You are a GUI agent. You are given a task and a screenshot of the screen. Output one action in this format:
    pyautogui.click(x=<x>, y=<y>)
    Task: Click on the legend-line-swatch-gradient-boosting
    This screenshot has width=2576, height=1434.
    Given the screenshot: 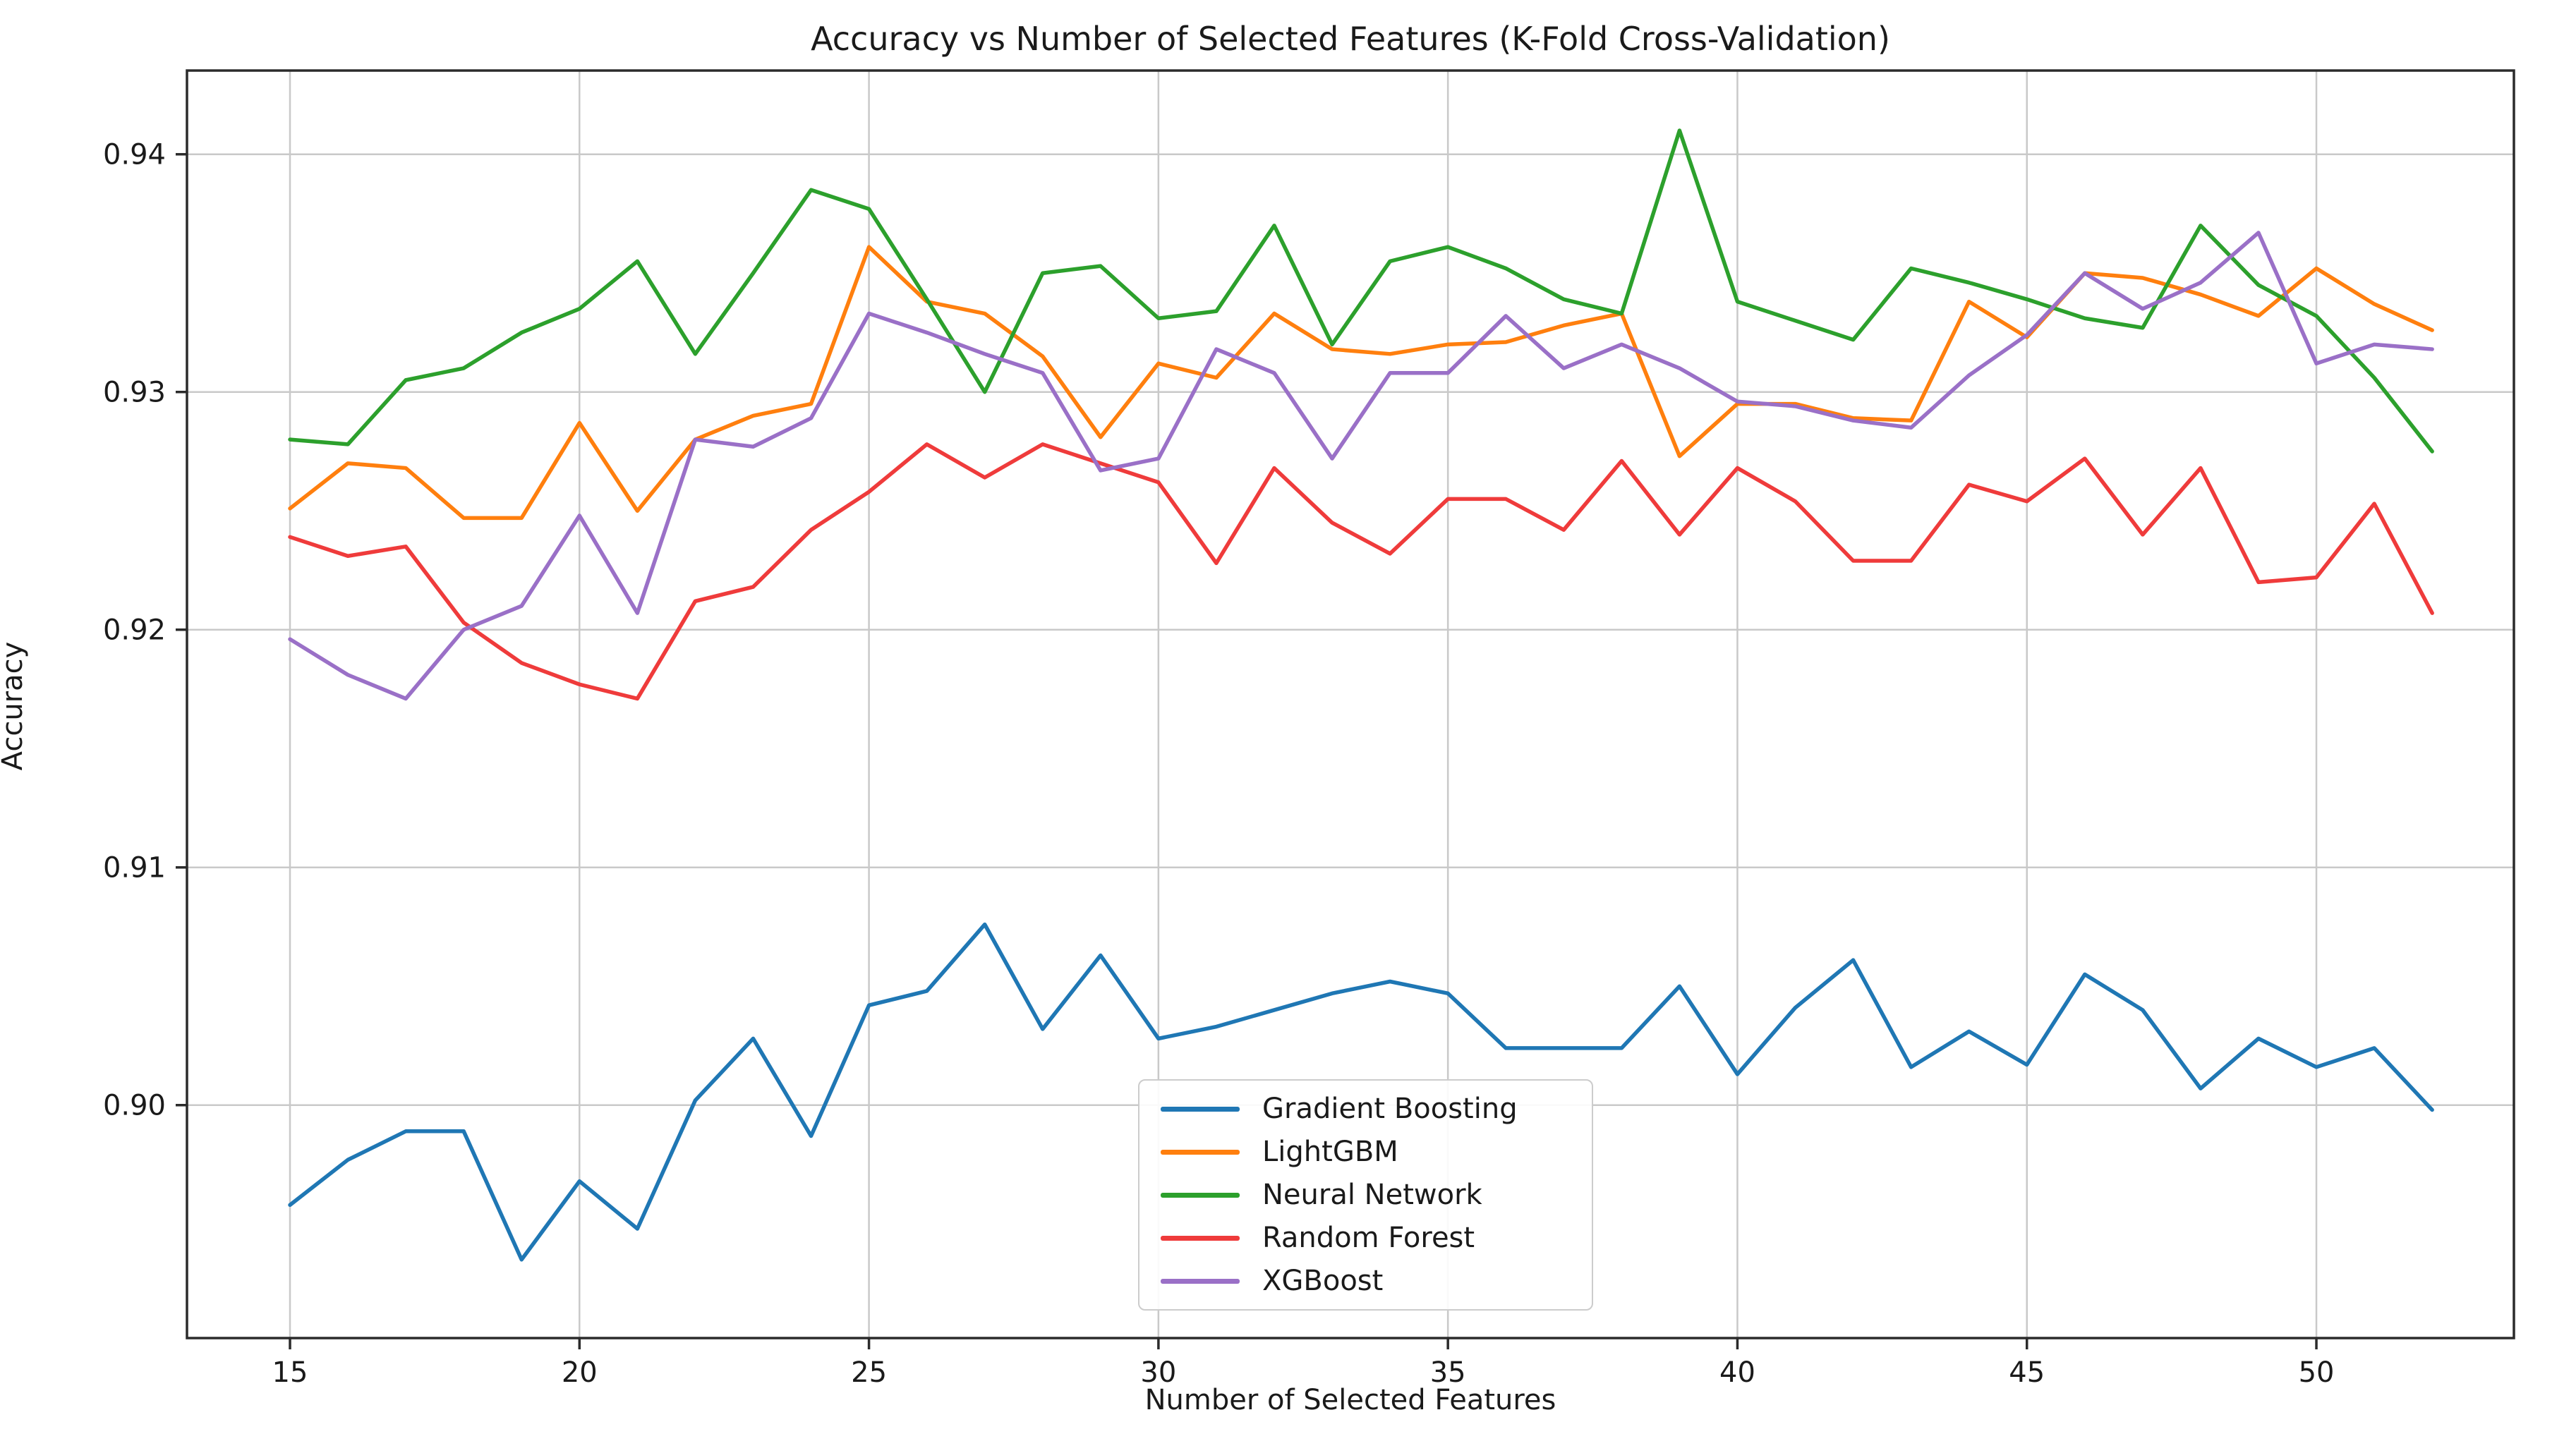 What is the action you would take?
    pyautogui.click(x=1201, y=1109)
    